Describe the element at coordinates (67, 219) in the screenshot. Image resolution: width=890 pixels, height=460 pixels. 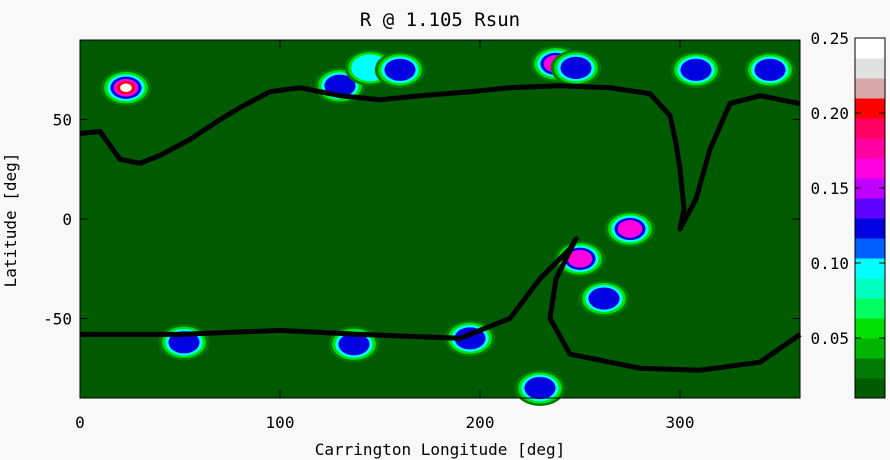
I see `y-tick-label: 0` at that location.